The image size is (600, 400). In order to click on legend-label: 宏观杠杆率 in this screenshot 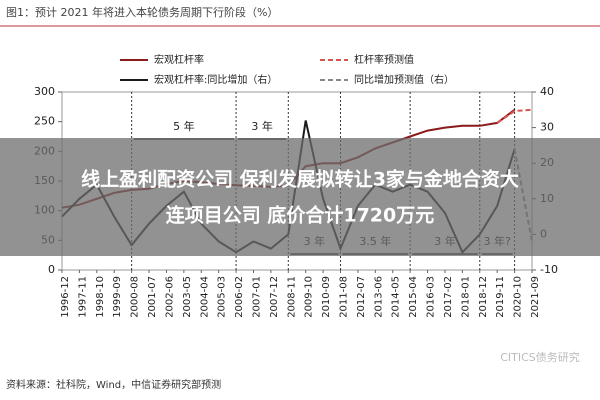, I will do `click(179, 59)`.